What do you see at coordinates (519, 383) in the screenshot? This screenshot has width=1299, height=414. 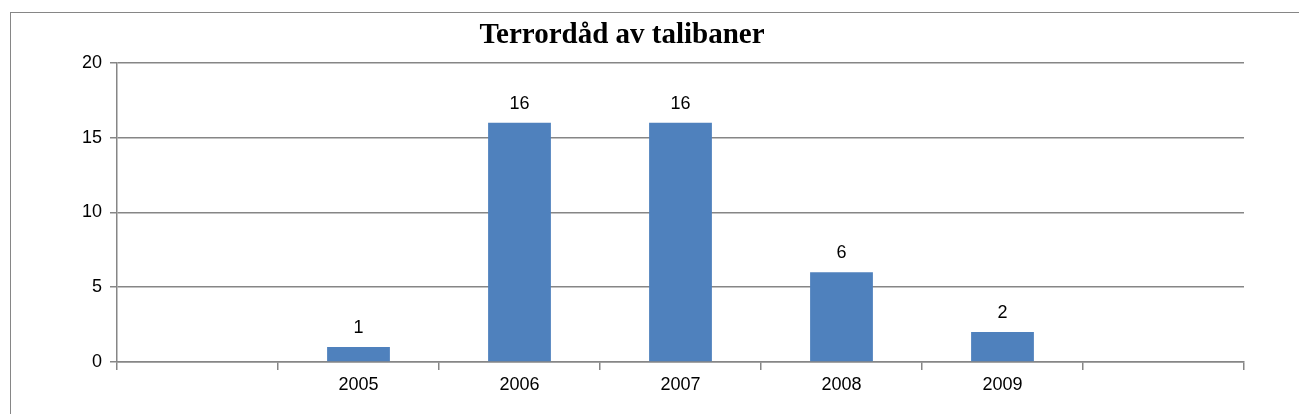 I see `x-tick-label: 2006` at bounding box center [519, 383].